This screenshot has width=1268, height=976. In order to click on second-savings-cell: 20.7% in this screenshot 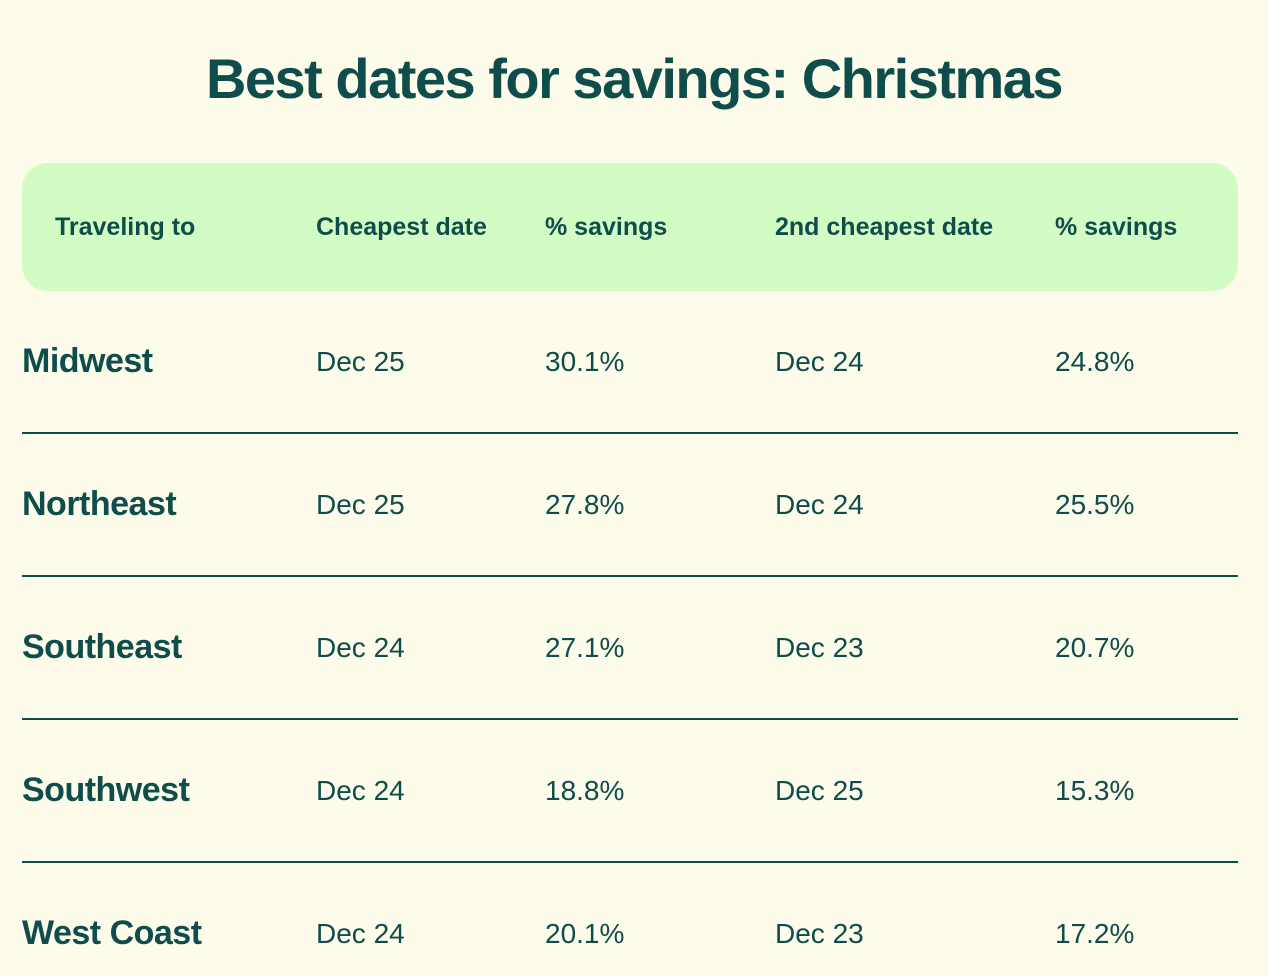, I will do `click(1095, 647)`.